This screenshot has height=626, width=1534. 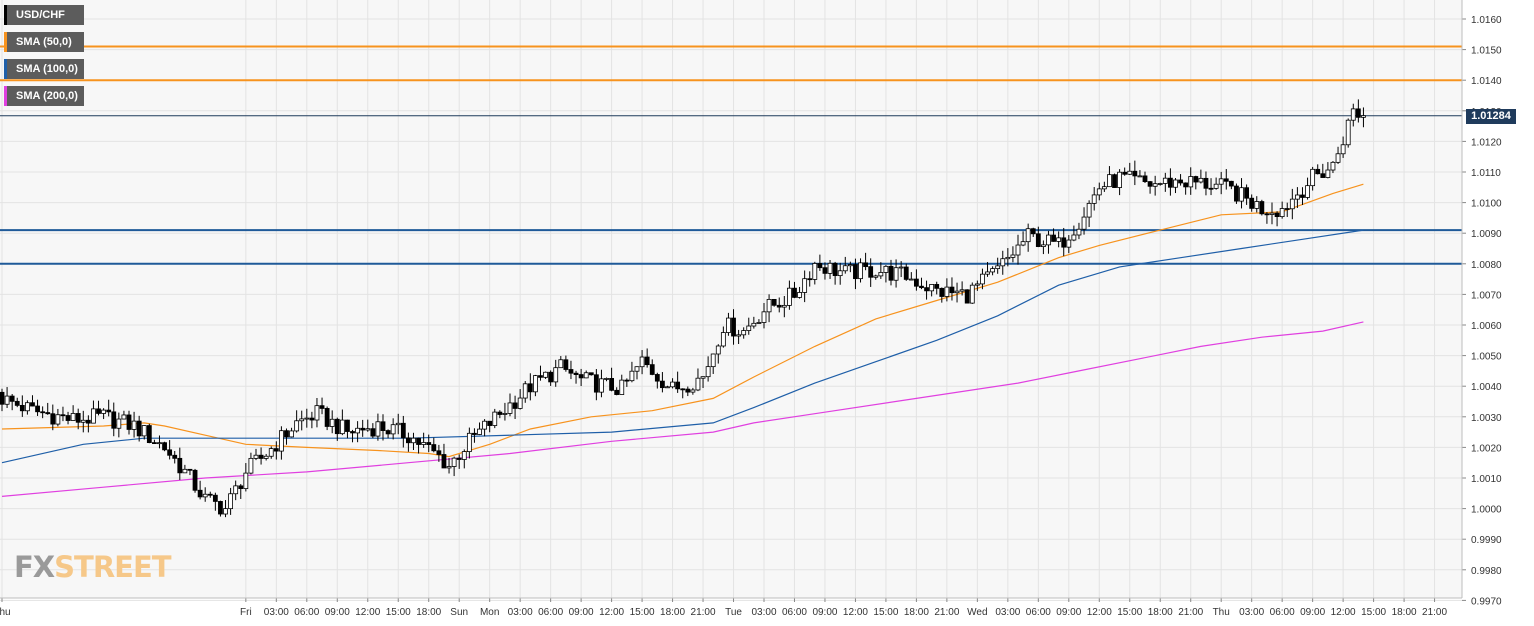 What do you see at coordinates (44, 96) in the screenshot?
I see `legend-item-sma-200: SMA (200,0)` at bounding box center [44, 96].